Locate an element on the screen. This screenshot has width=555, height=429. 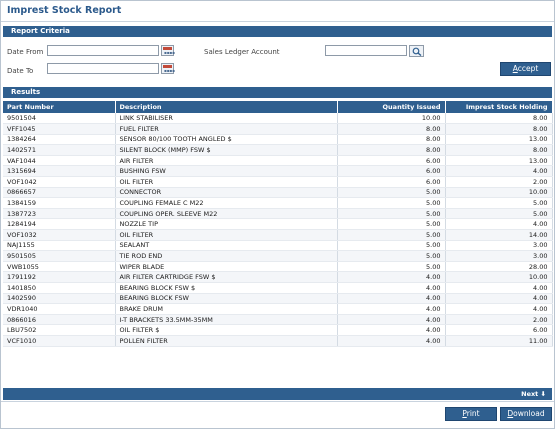
sales-ledger-account-input is located at coordinates (366, 50).